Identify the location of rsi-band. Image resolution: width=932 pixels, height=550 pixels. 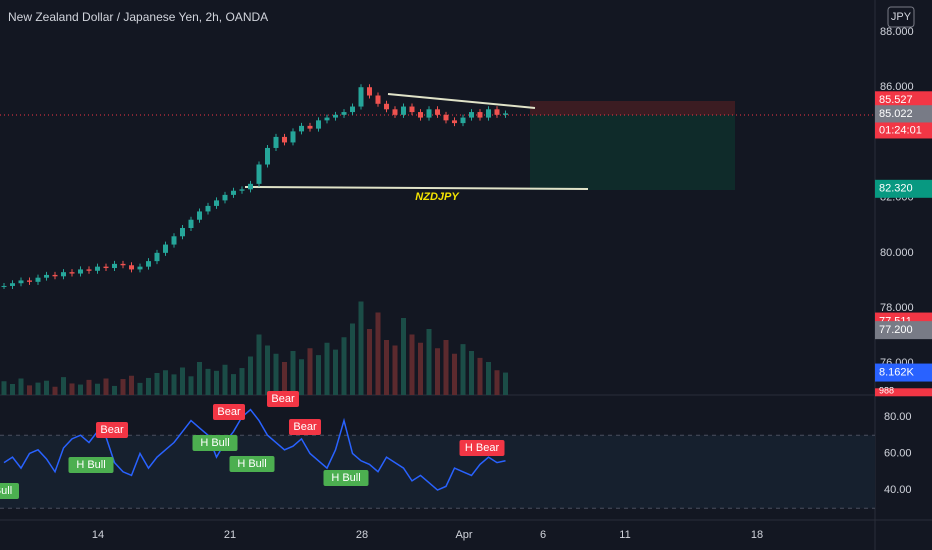
(437, 472).